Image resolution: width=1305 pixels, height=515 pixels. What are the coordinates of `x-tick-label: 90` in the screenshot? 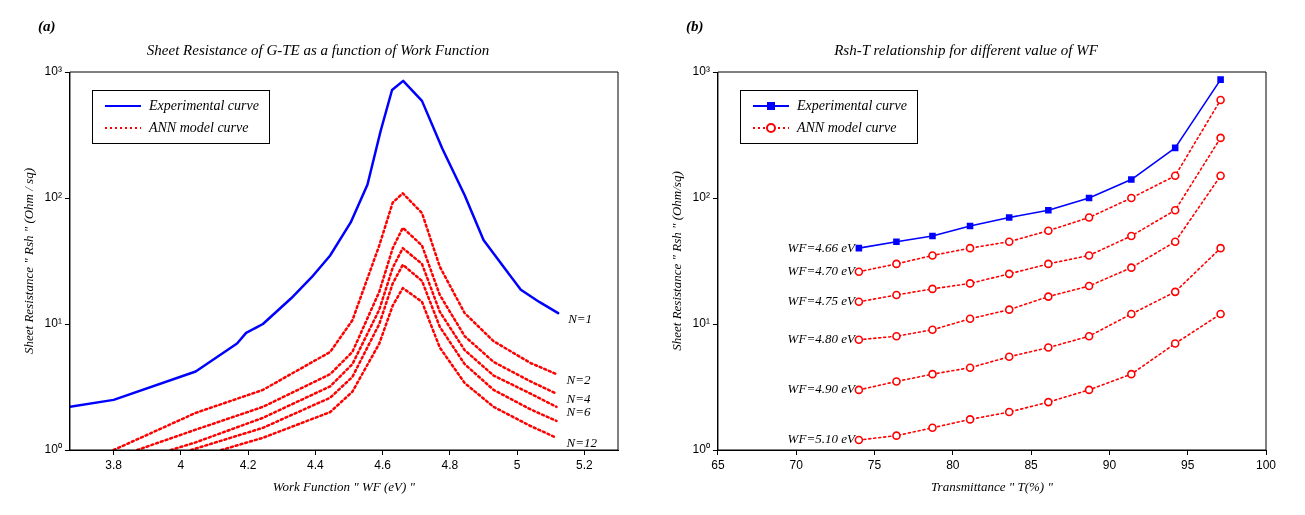 It's located at (1109, 464).